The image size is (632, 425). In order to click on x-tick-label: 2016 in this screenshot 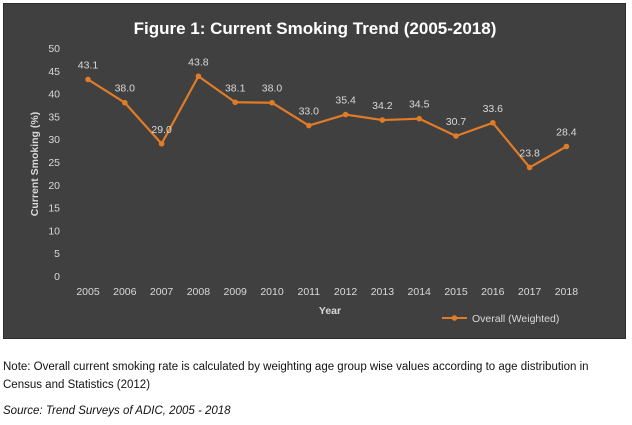, I will do `click(493, 292)`.